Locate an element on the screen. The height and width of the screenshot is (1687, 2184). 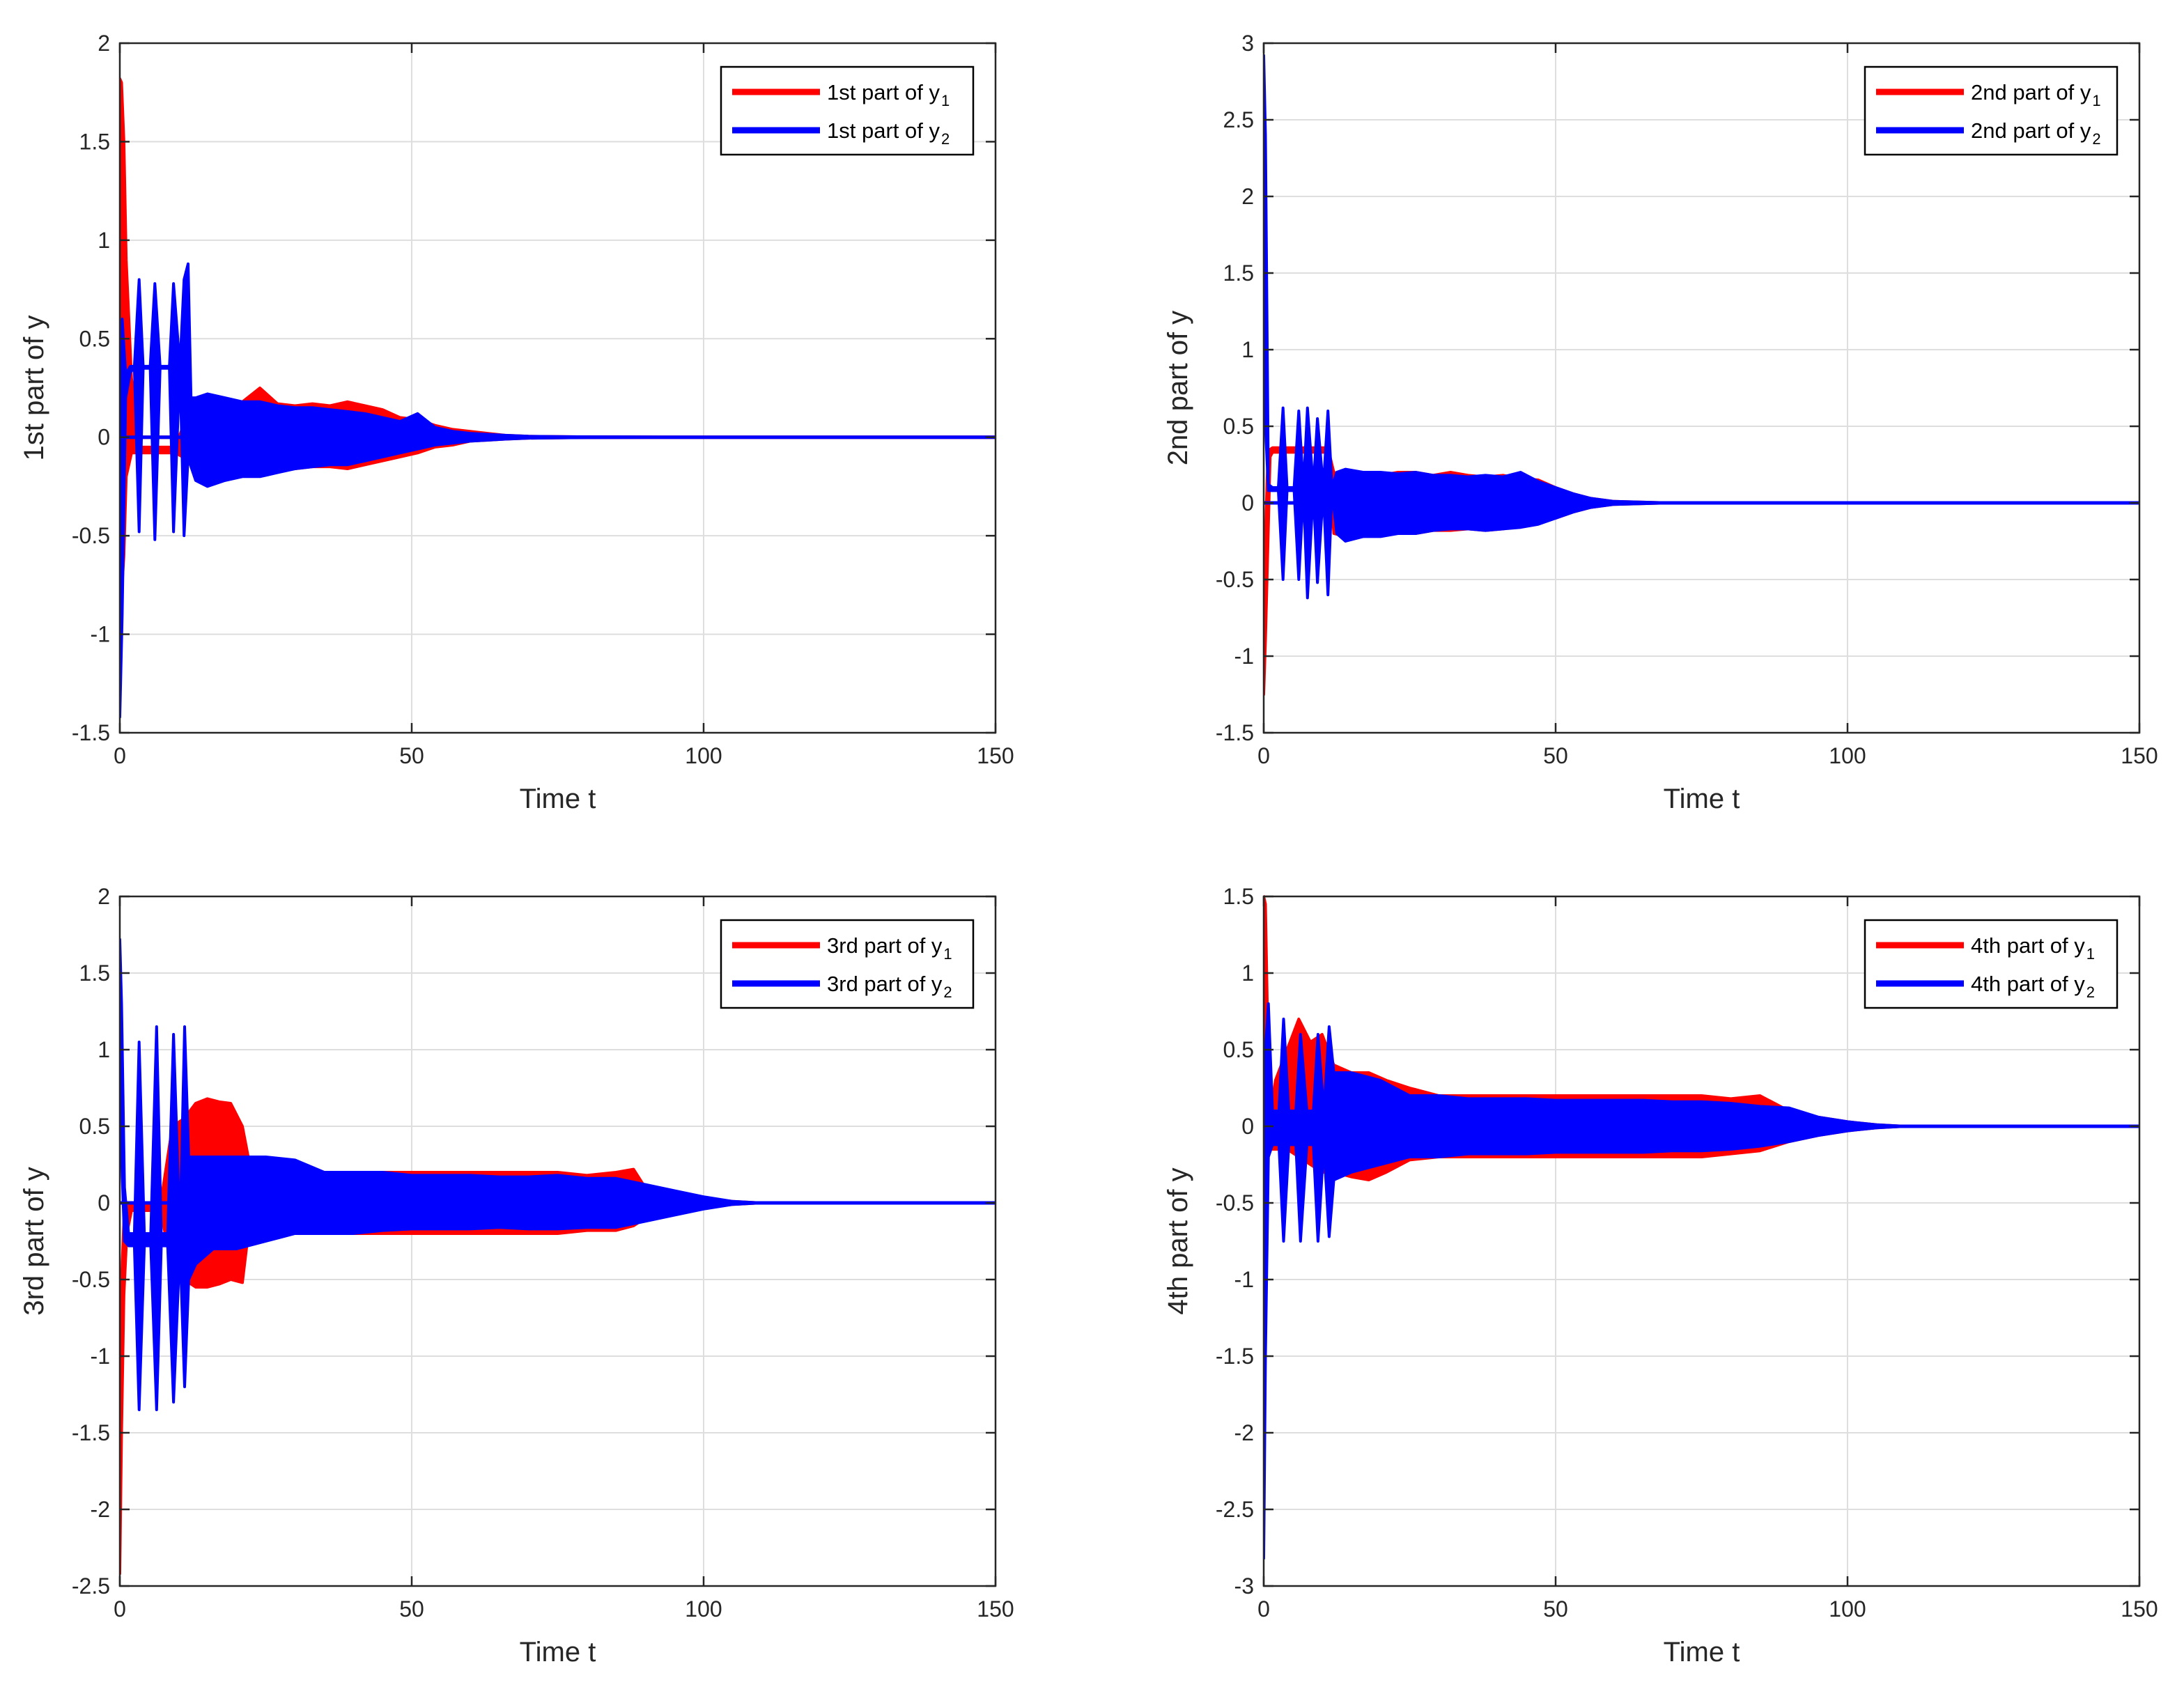
y-axis-label: 2nd part of y is located at coordinates (1178, 388).